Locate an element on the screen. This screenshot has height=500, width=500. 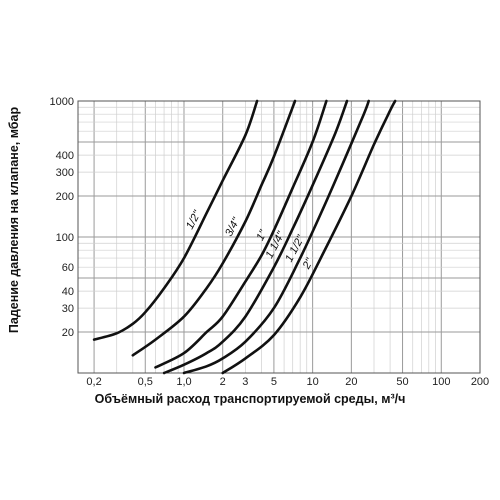
y-tick-labels: 20 30 40 60 100 200 300 400 1000 is located at coordinates (62, 217).